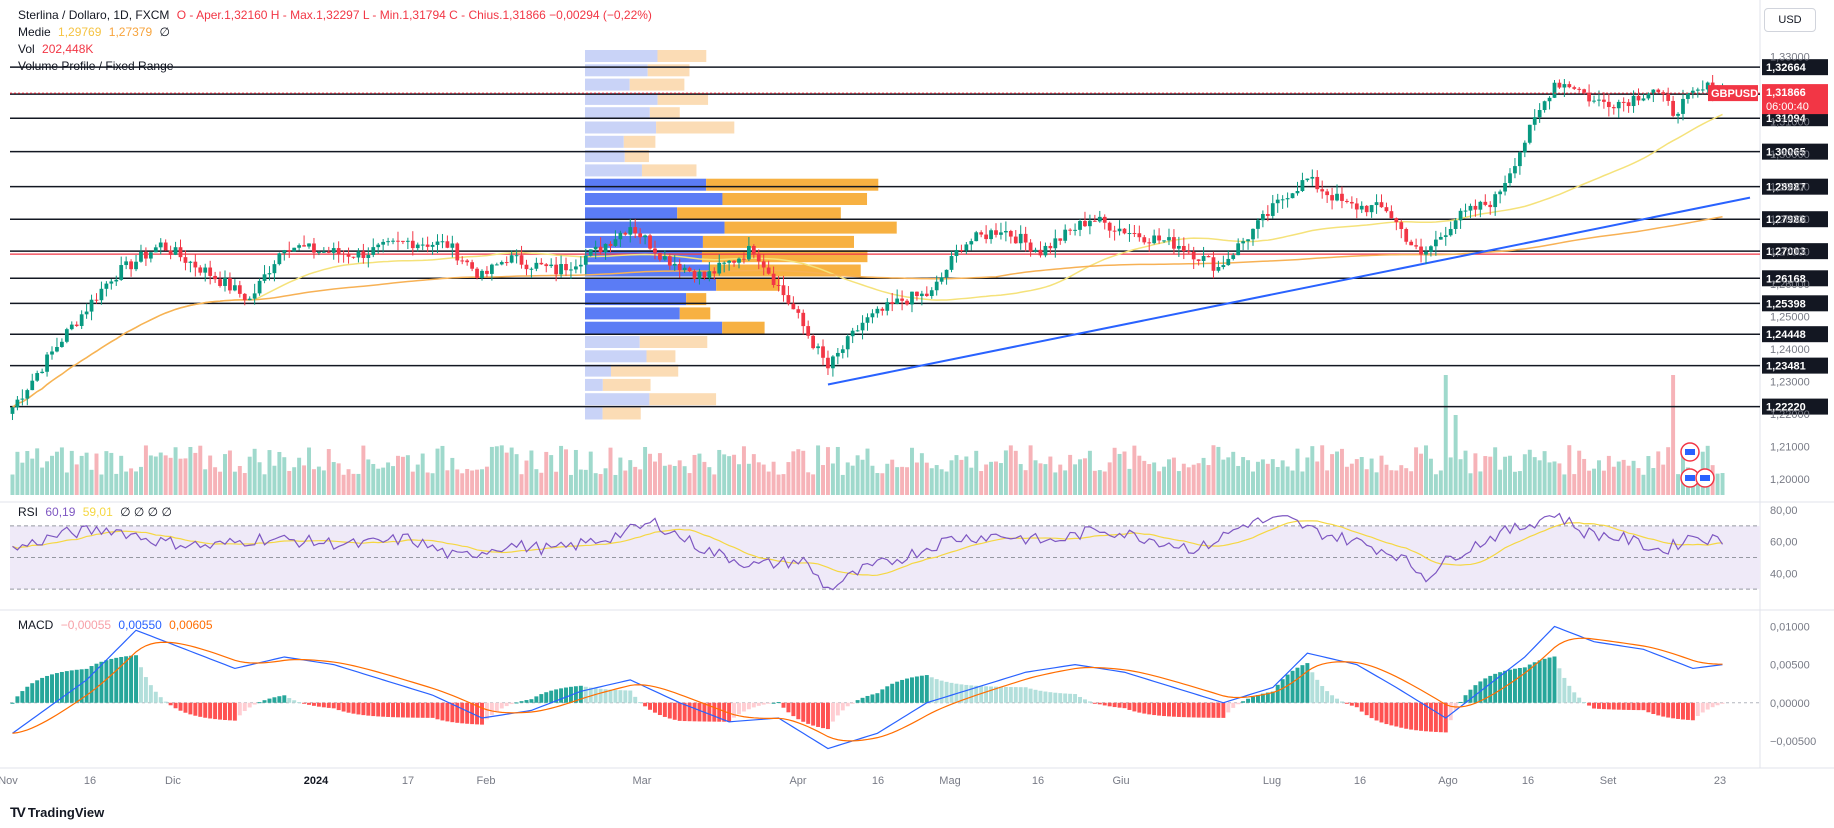 Image resolution: width=1834 pixels, height=828 pixels. Describe the element at coordinates (173, 781) in the screenshot. I see `time-tick-label: Dic` at that location.